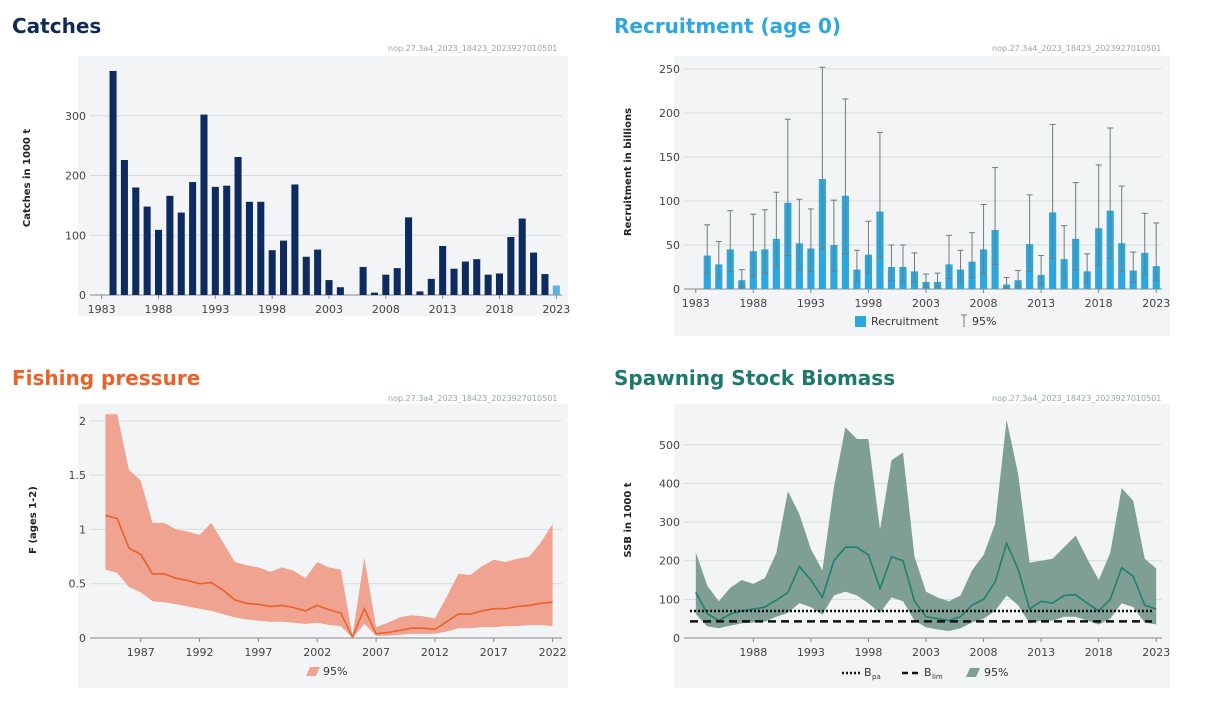 The width and height of the screenshot is (1222, 703). Describe the element at coordinates (556, 309) in the screenshot. I see `catches-xtick-label: 2023` at that location.